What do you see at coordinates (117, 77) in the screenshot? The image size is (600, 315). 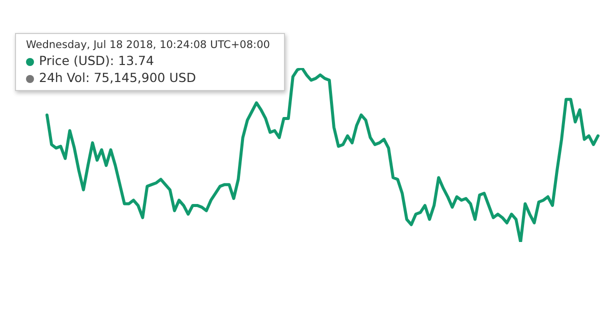 I see `annotation: 24h Vol: 75,145,900 USD` at bounding box center [117, 77].